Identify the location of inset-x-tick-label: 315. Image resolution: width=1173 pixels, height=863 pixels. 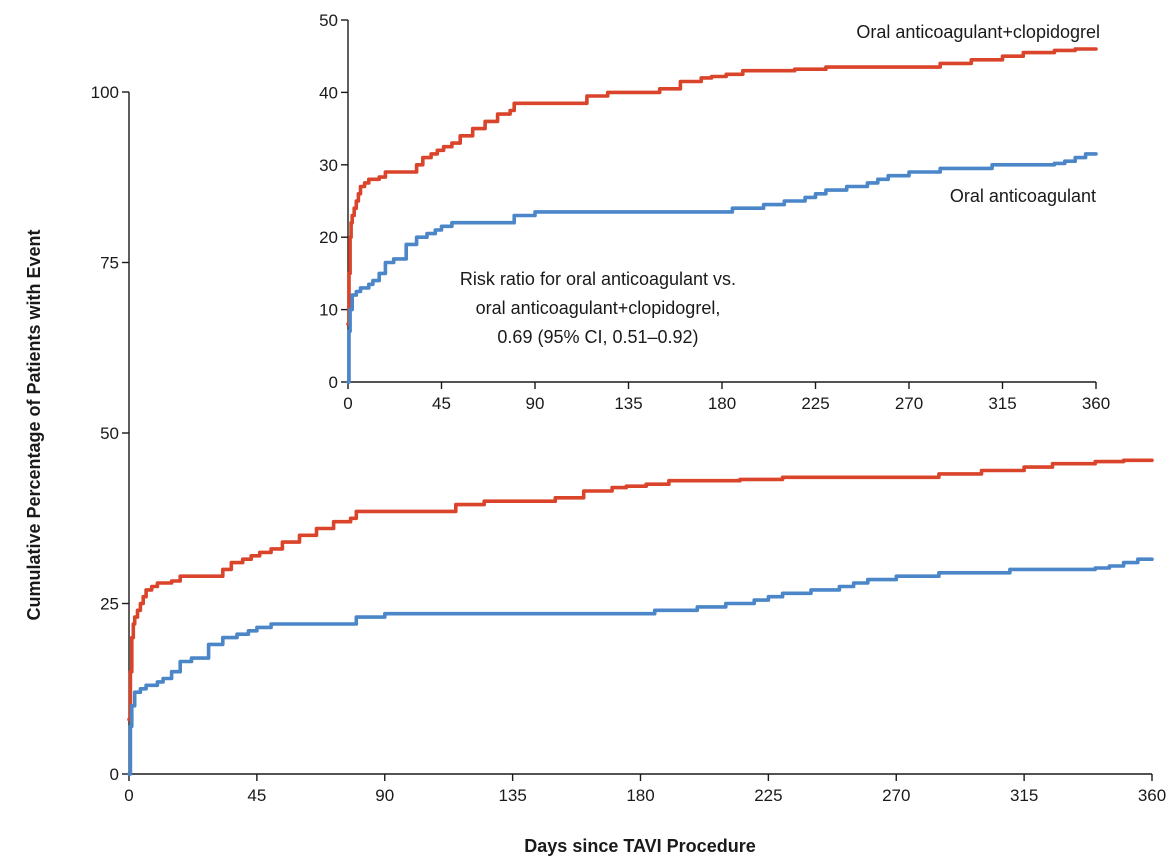
(1002, 403).